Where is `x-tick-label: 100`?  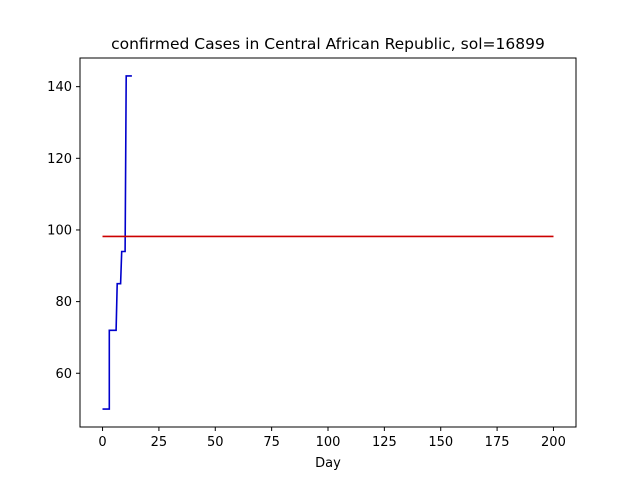 x-tick-label: 100 is located at coordinates (328, 442).